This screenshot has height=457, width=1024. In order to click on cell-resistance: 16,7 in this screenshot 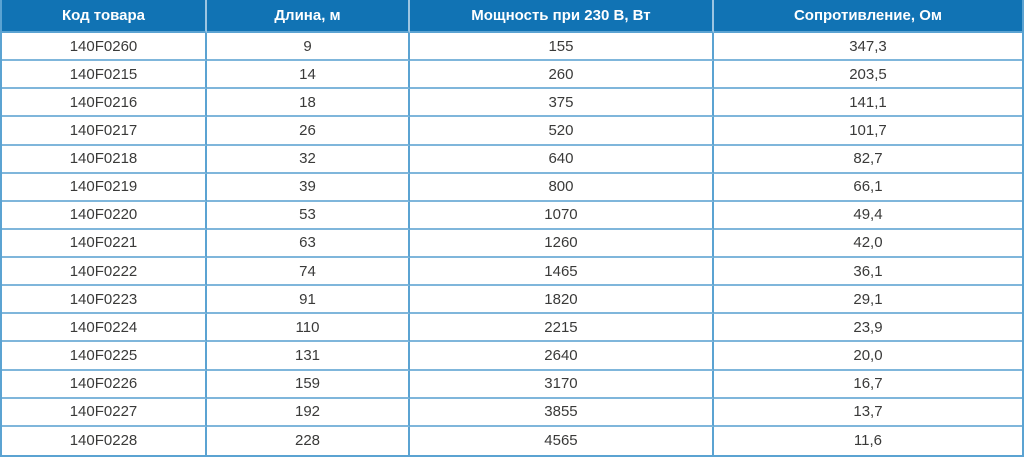, I will do `click(867, 384)`.